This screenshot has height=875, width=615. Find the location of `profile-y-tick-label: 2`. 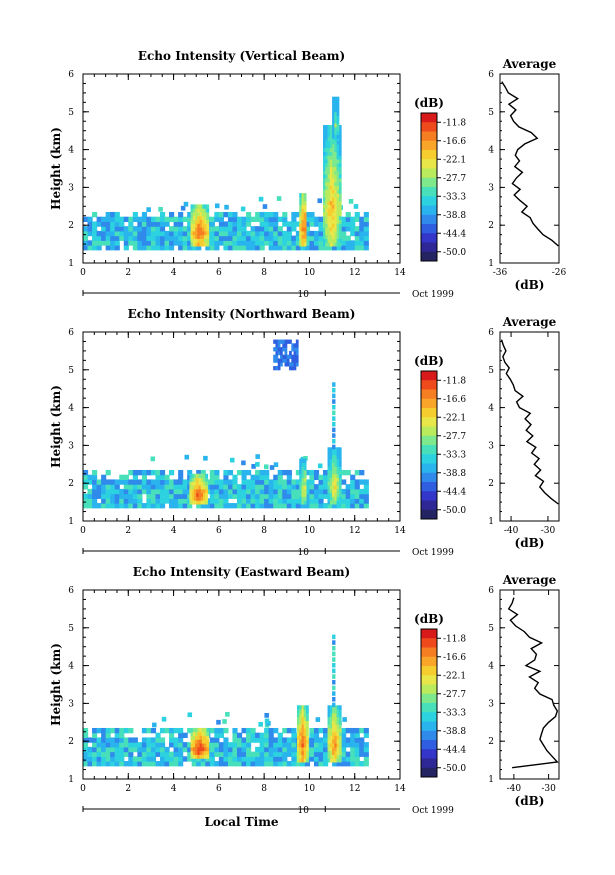

profile-y-tick-label: 2 is located at coordinates (491, 226).